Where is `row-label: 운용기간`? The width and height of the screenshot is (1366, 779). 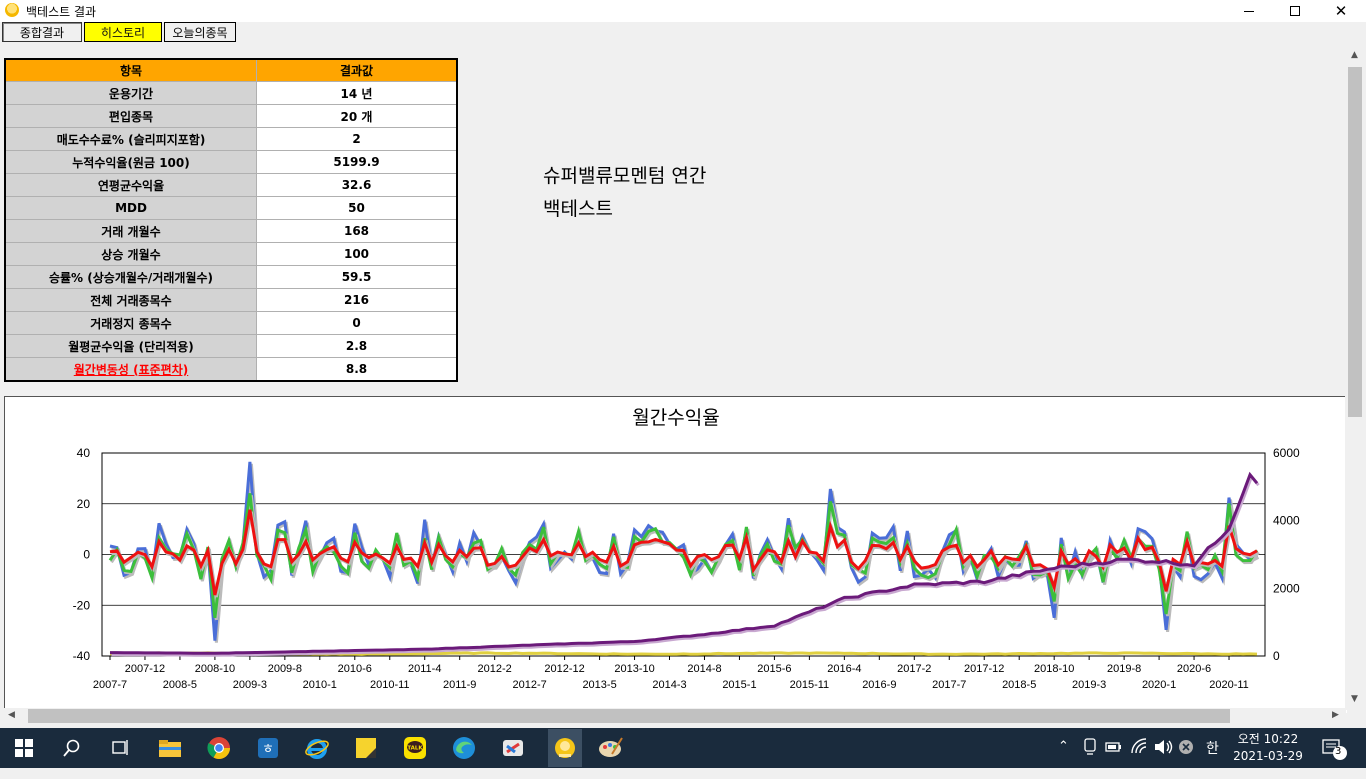
row-label: 운용기간 is located at coordinates (130, 93).